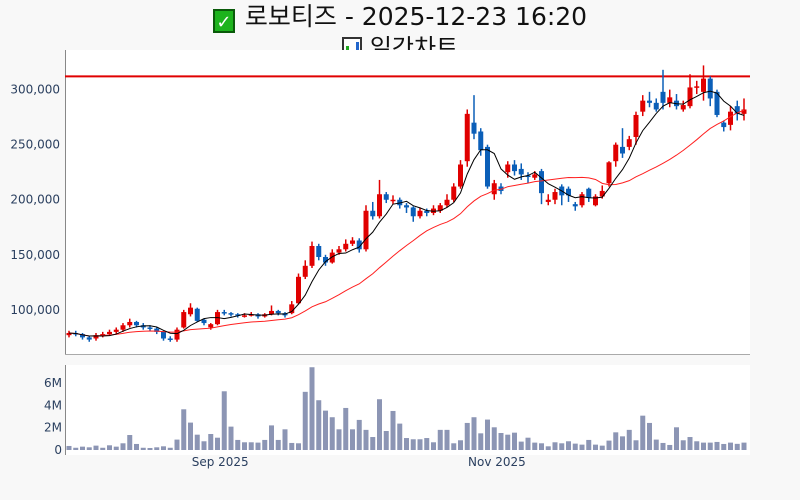 Image resolution: width=800 pixels, height=500 pixels. Describe the element at coordinates (416, 16) in the screenshot. I see `title-text: 로보티즈 - 2025-12-23 16:20` at that location.